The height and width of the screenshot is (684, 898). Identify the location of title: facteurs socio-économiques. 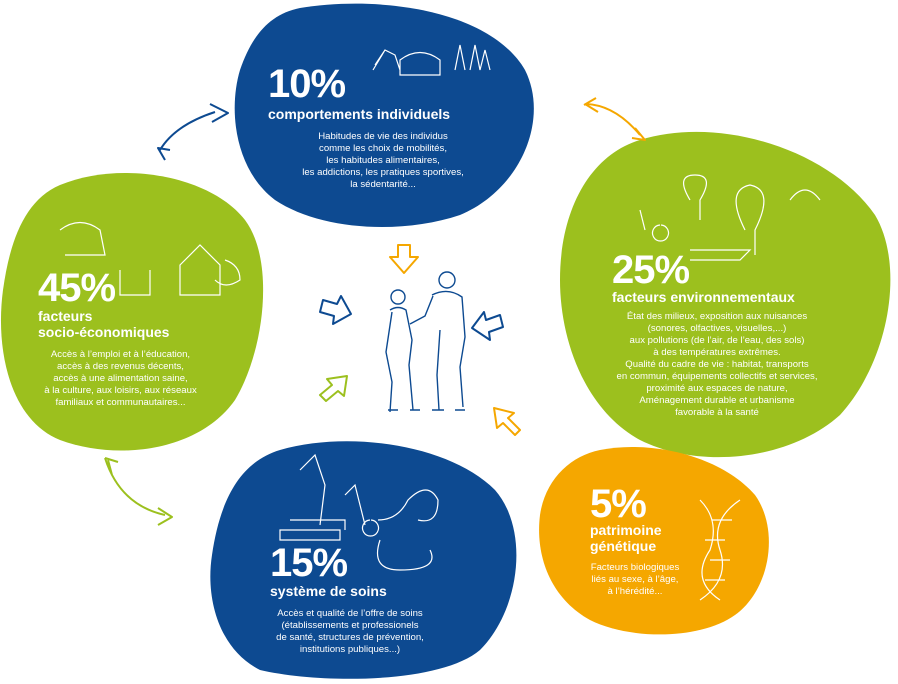
(104, 324).